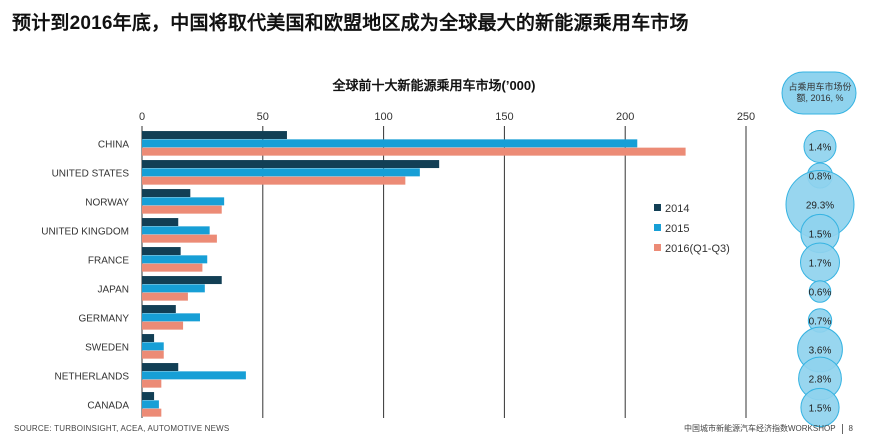  What do you see at coordinates (103, 319) in the screenshot?
I see `category-label: GERMANY` at bounding box center [103, 319].